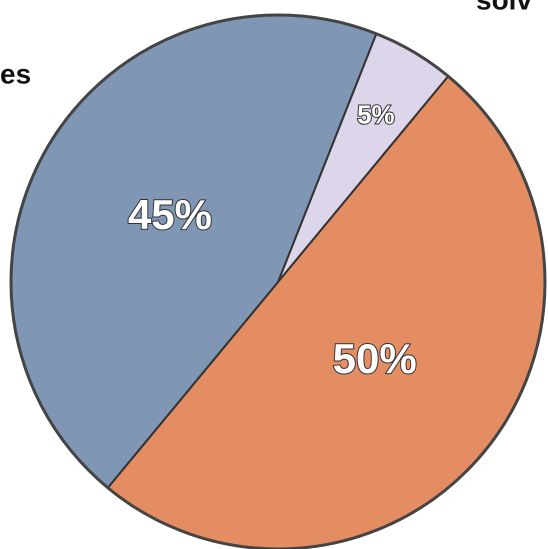 Image resolution: width=548 pixels, height=549 pixels. I want to click on annotation: es, so click(15, 73).